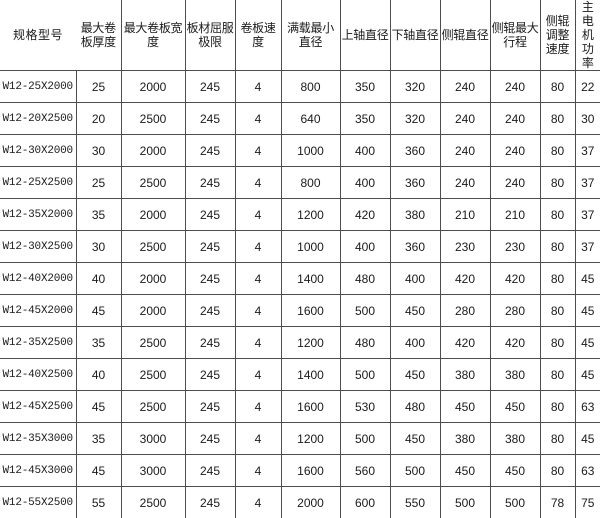 The image size is (600, 518). Describe the element at coordinates (587, 151) in the screenshot. I see `table-cell: 37` at that location.